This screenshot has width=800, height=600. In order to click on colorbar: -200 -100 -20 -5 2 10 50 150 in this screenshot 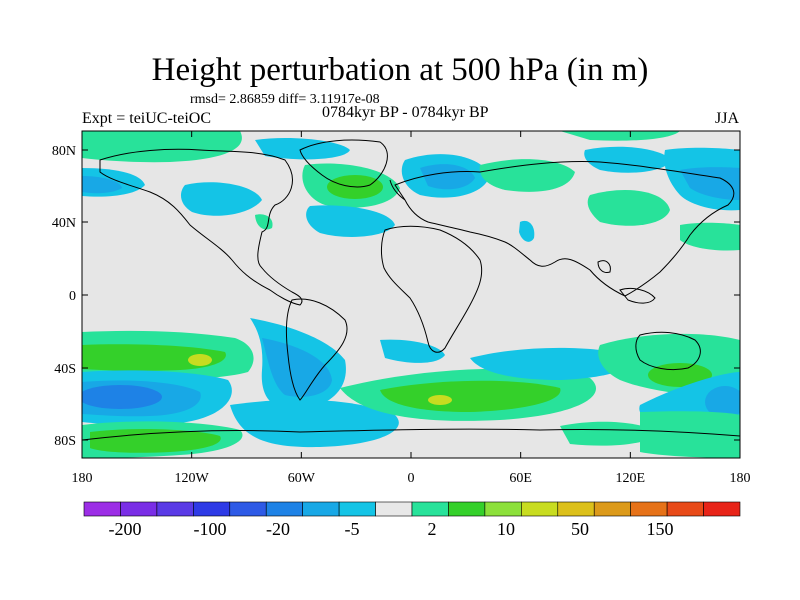, I will do `click(412, 520)`.